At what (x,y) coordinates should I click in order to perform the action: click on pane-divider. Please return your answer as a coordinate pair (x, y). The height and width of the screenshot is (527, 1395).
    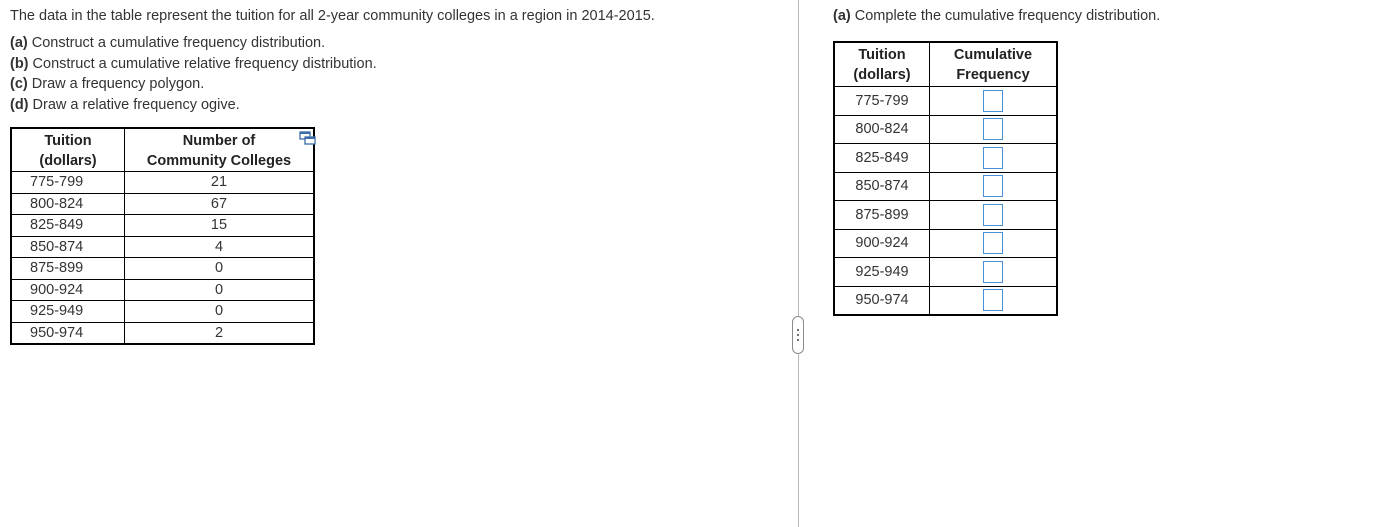
    Looking at the image, I should click on (798, 263).